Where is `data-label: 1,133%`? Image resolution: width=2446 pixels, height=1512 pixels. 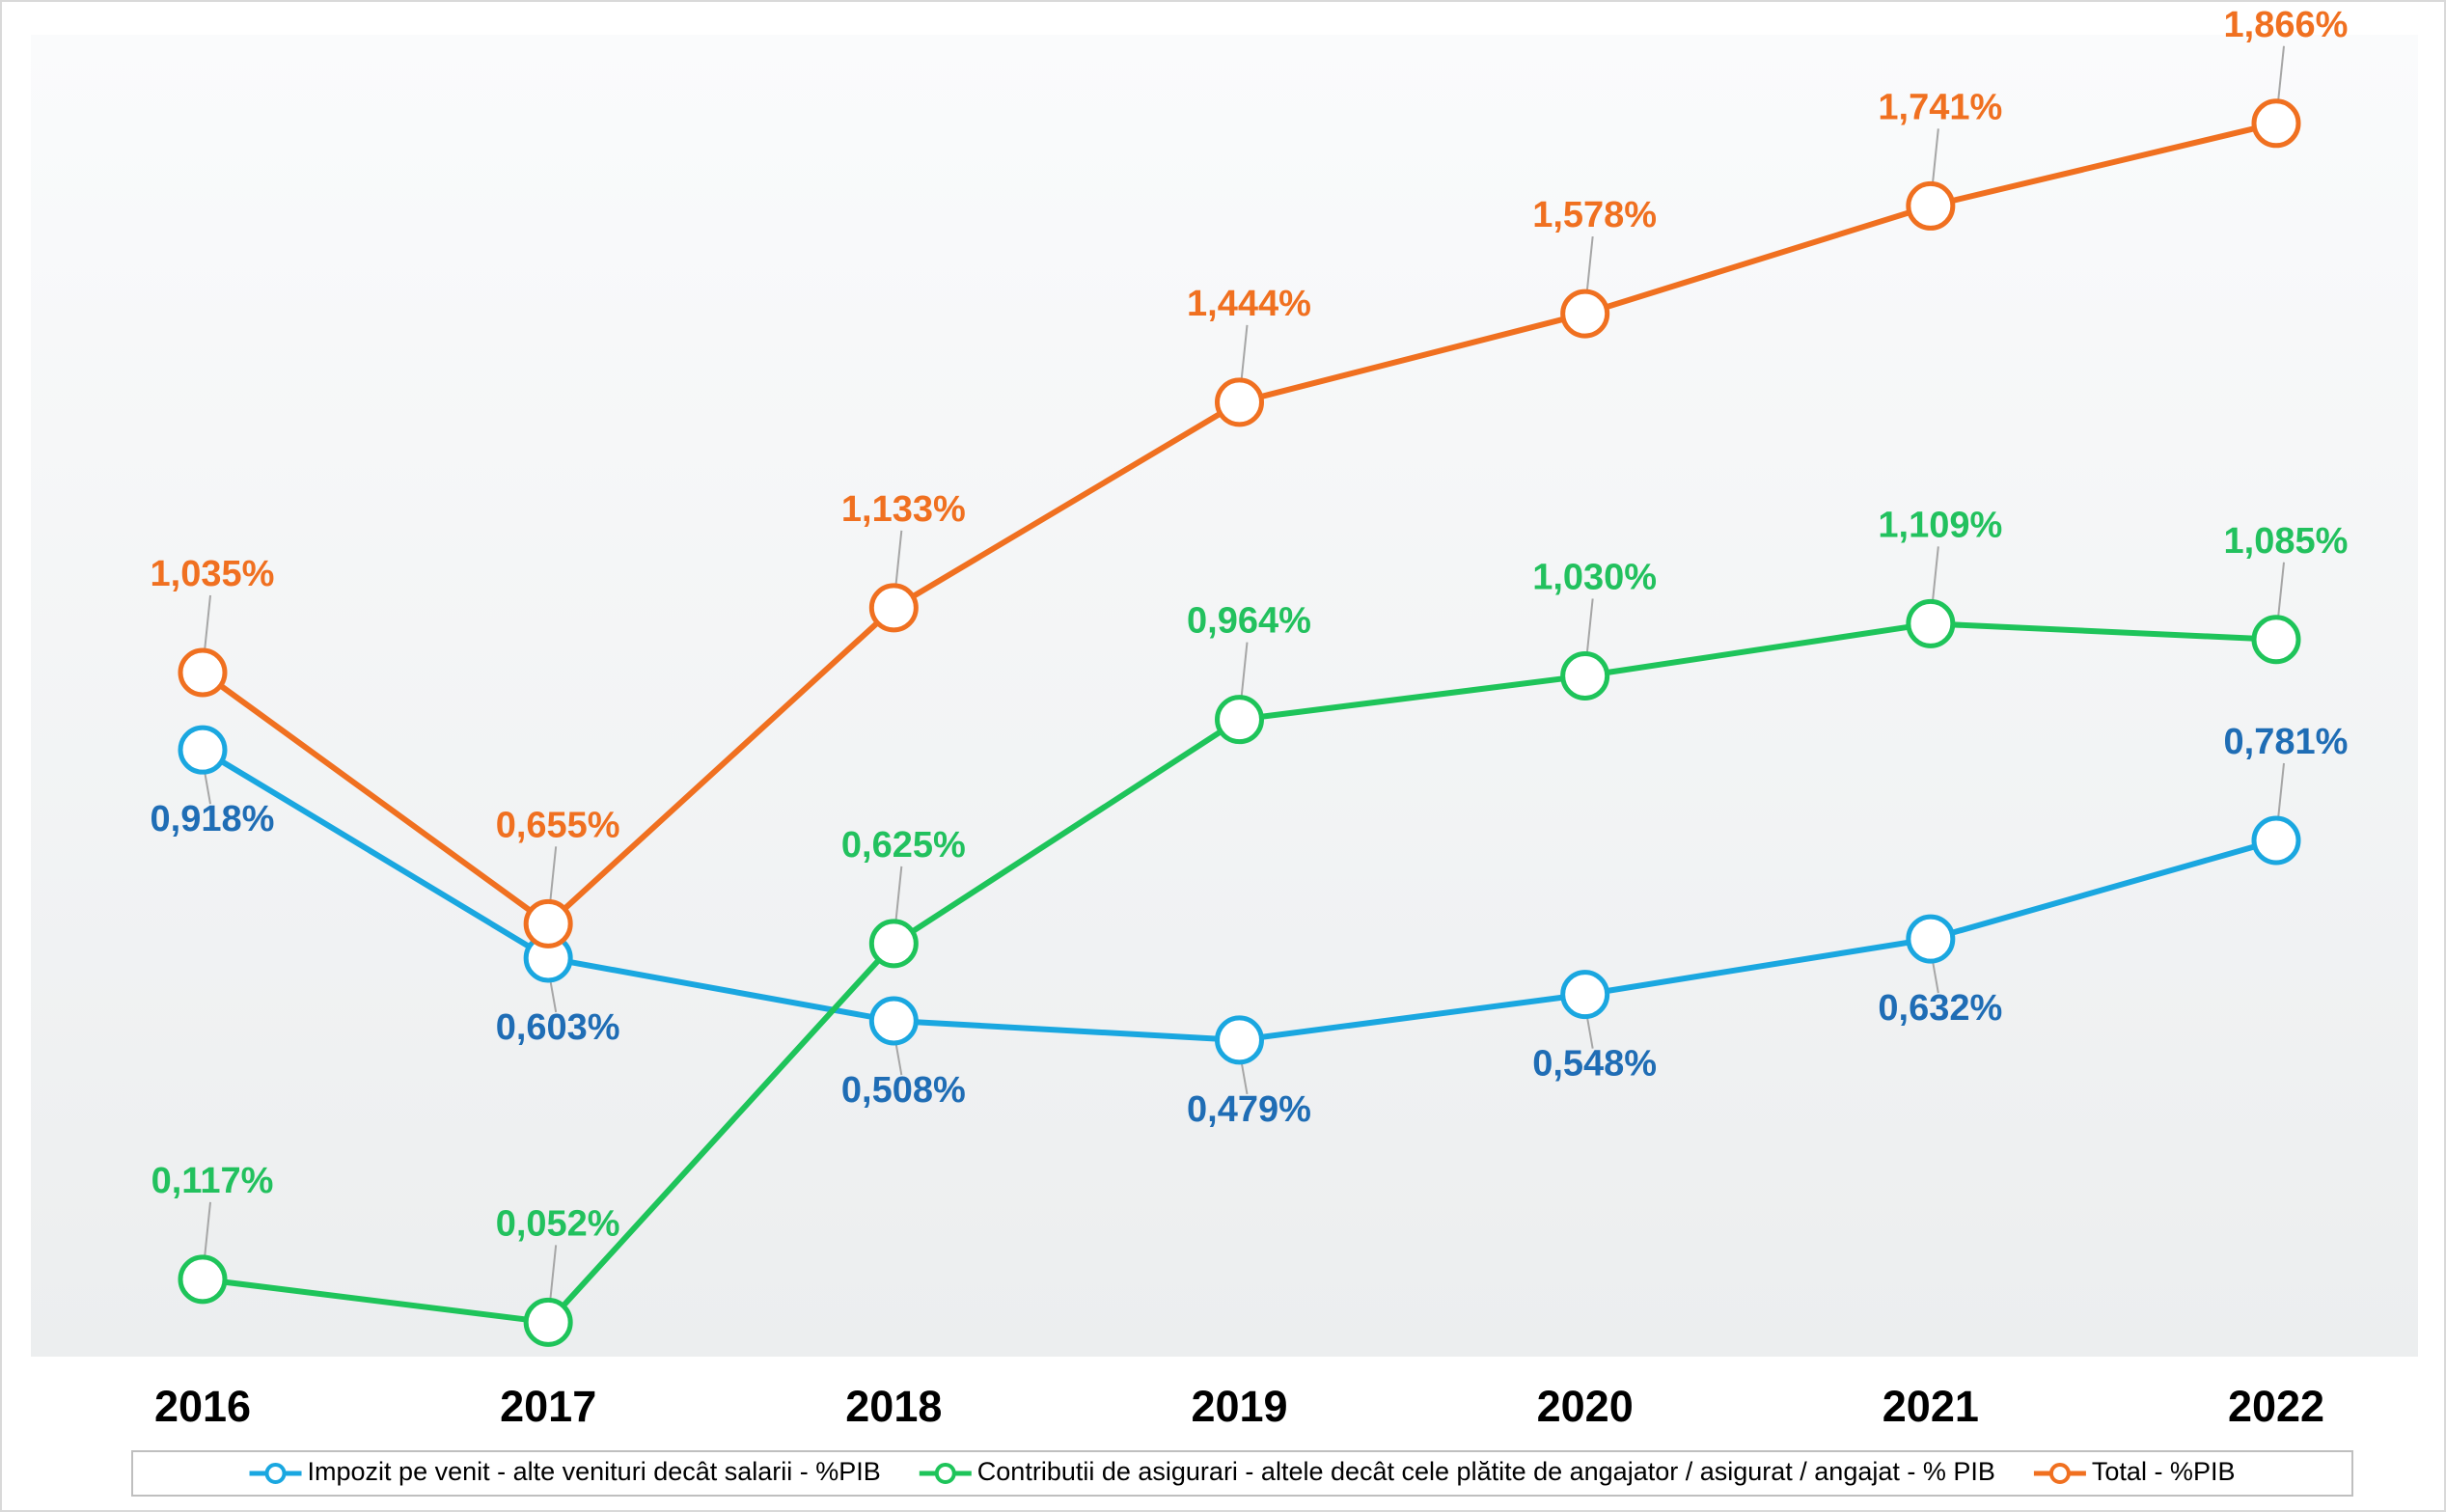 data-label: 1,133% is located at coordinates (903, 509).